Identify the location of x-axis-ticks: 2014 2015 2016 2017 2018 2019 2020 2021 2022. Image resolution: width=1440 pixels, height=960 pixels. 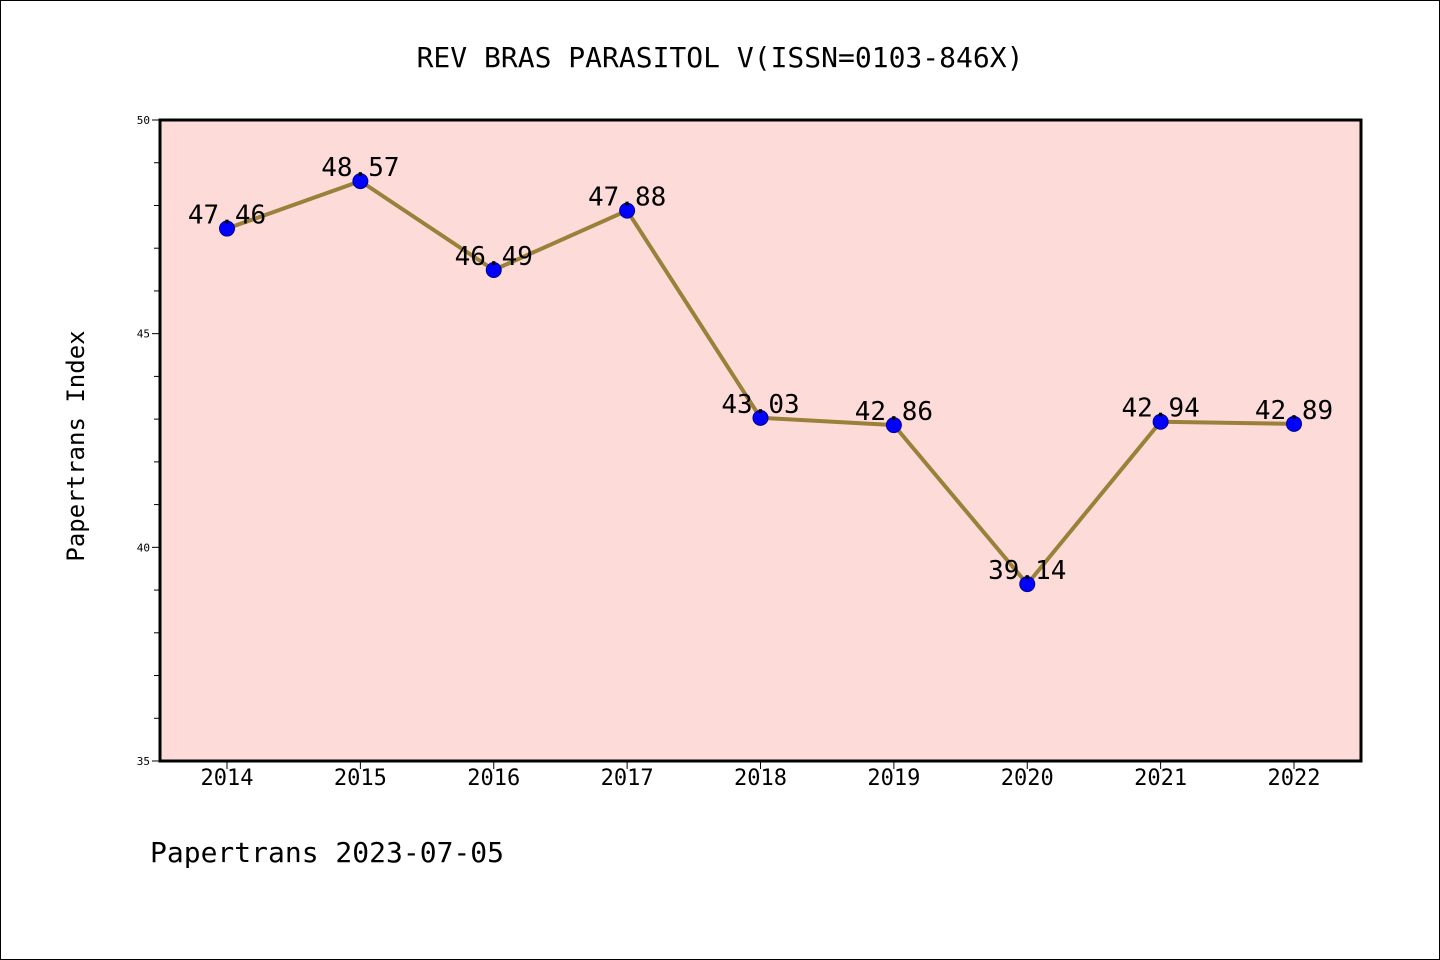
(761, 776).